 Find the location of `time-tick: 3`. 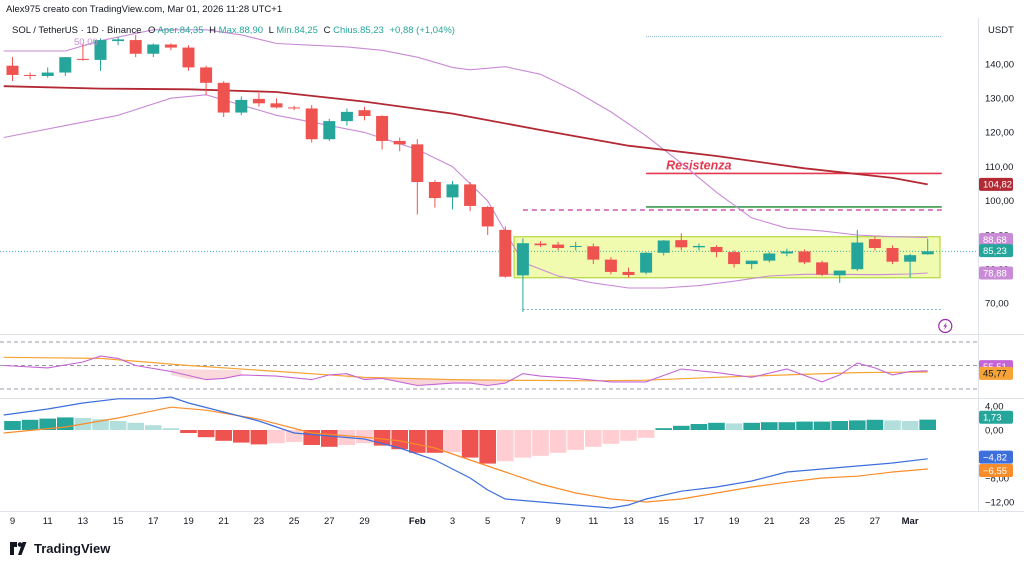

time-tick: 3 is located at coordinates (452, 521).